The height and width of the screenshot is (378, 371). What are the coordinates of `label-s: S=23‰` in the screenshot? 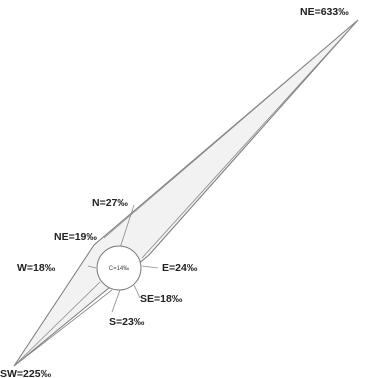 It's located at (127, 322).